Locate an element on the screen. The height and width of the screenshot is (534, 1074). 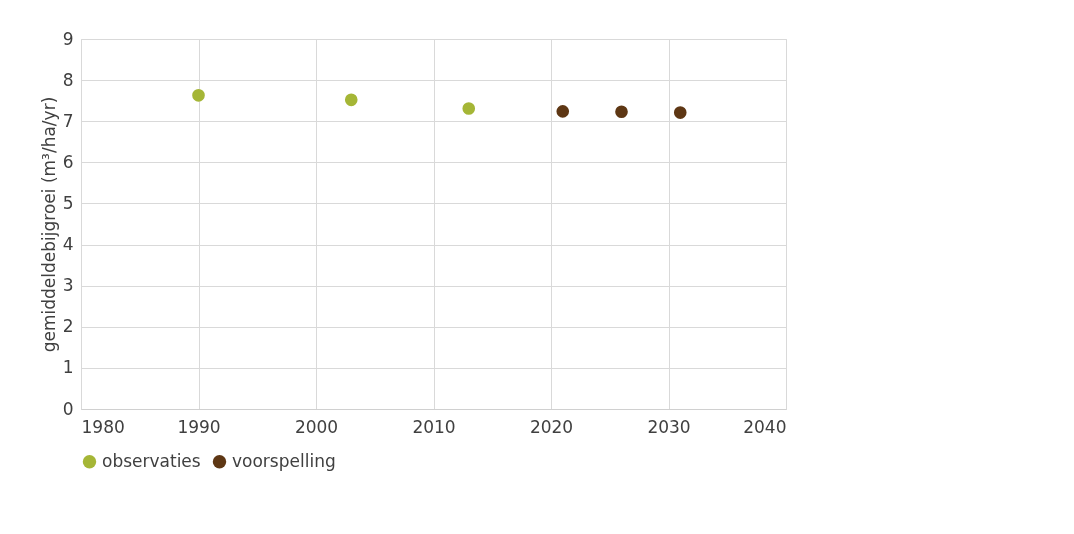
x-tick-label: 2040 is located at coordinates (765, 426).